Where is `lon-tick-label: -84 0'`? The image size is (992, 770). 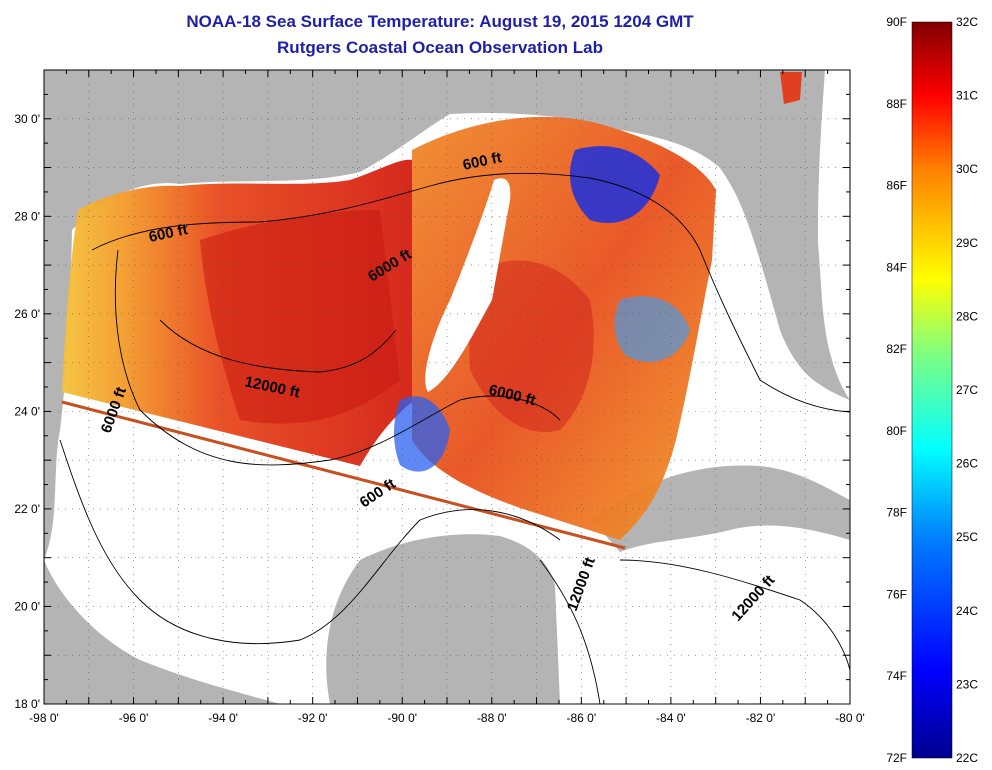 lon-tick-label: -84 0' is located at coordinates (671, 718).